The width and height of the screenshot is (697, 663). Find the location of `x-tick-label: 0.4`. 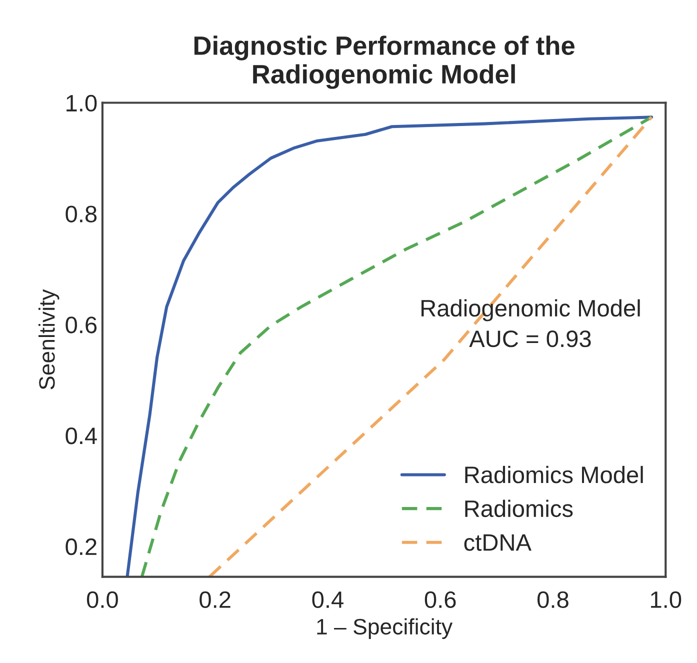

x-tick-label: 0.4 is located at coordinates (328, 599).